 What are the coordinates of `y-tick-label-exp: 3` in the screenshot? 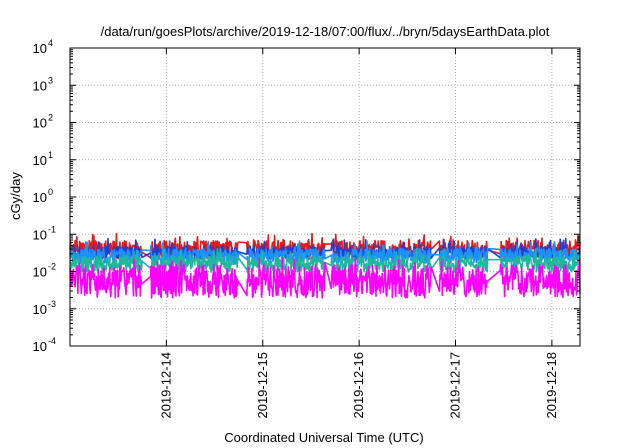 It's located at (50, 80).